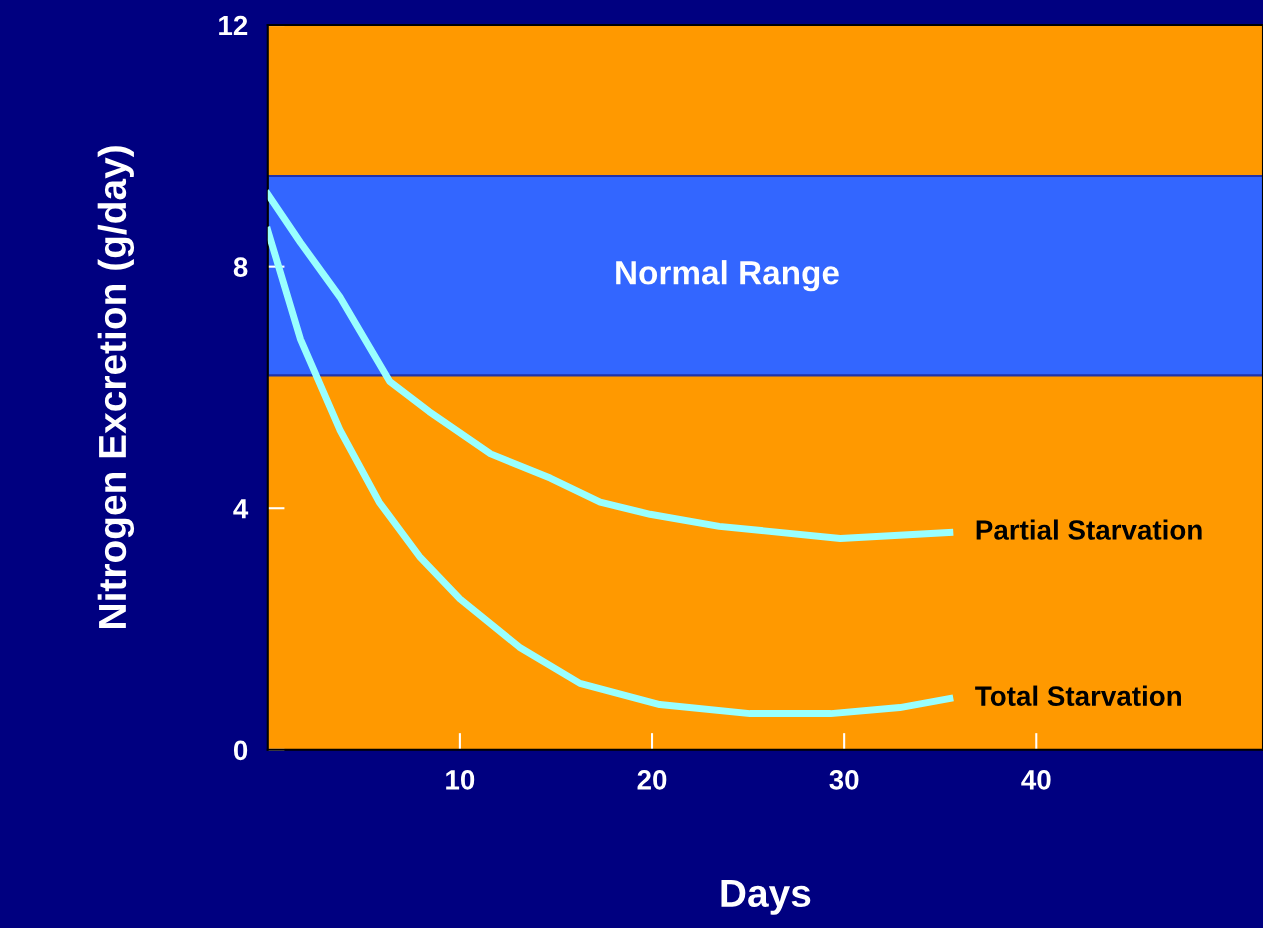 This screenshot has width=1263, height=928. I want to click on x-tick-label: 10, so click(460, 780).